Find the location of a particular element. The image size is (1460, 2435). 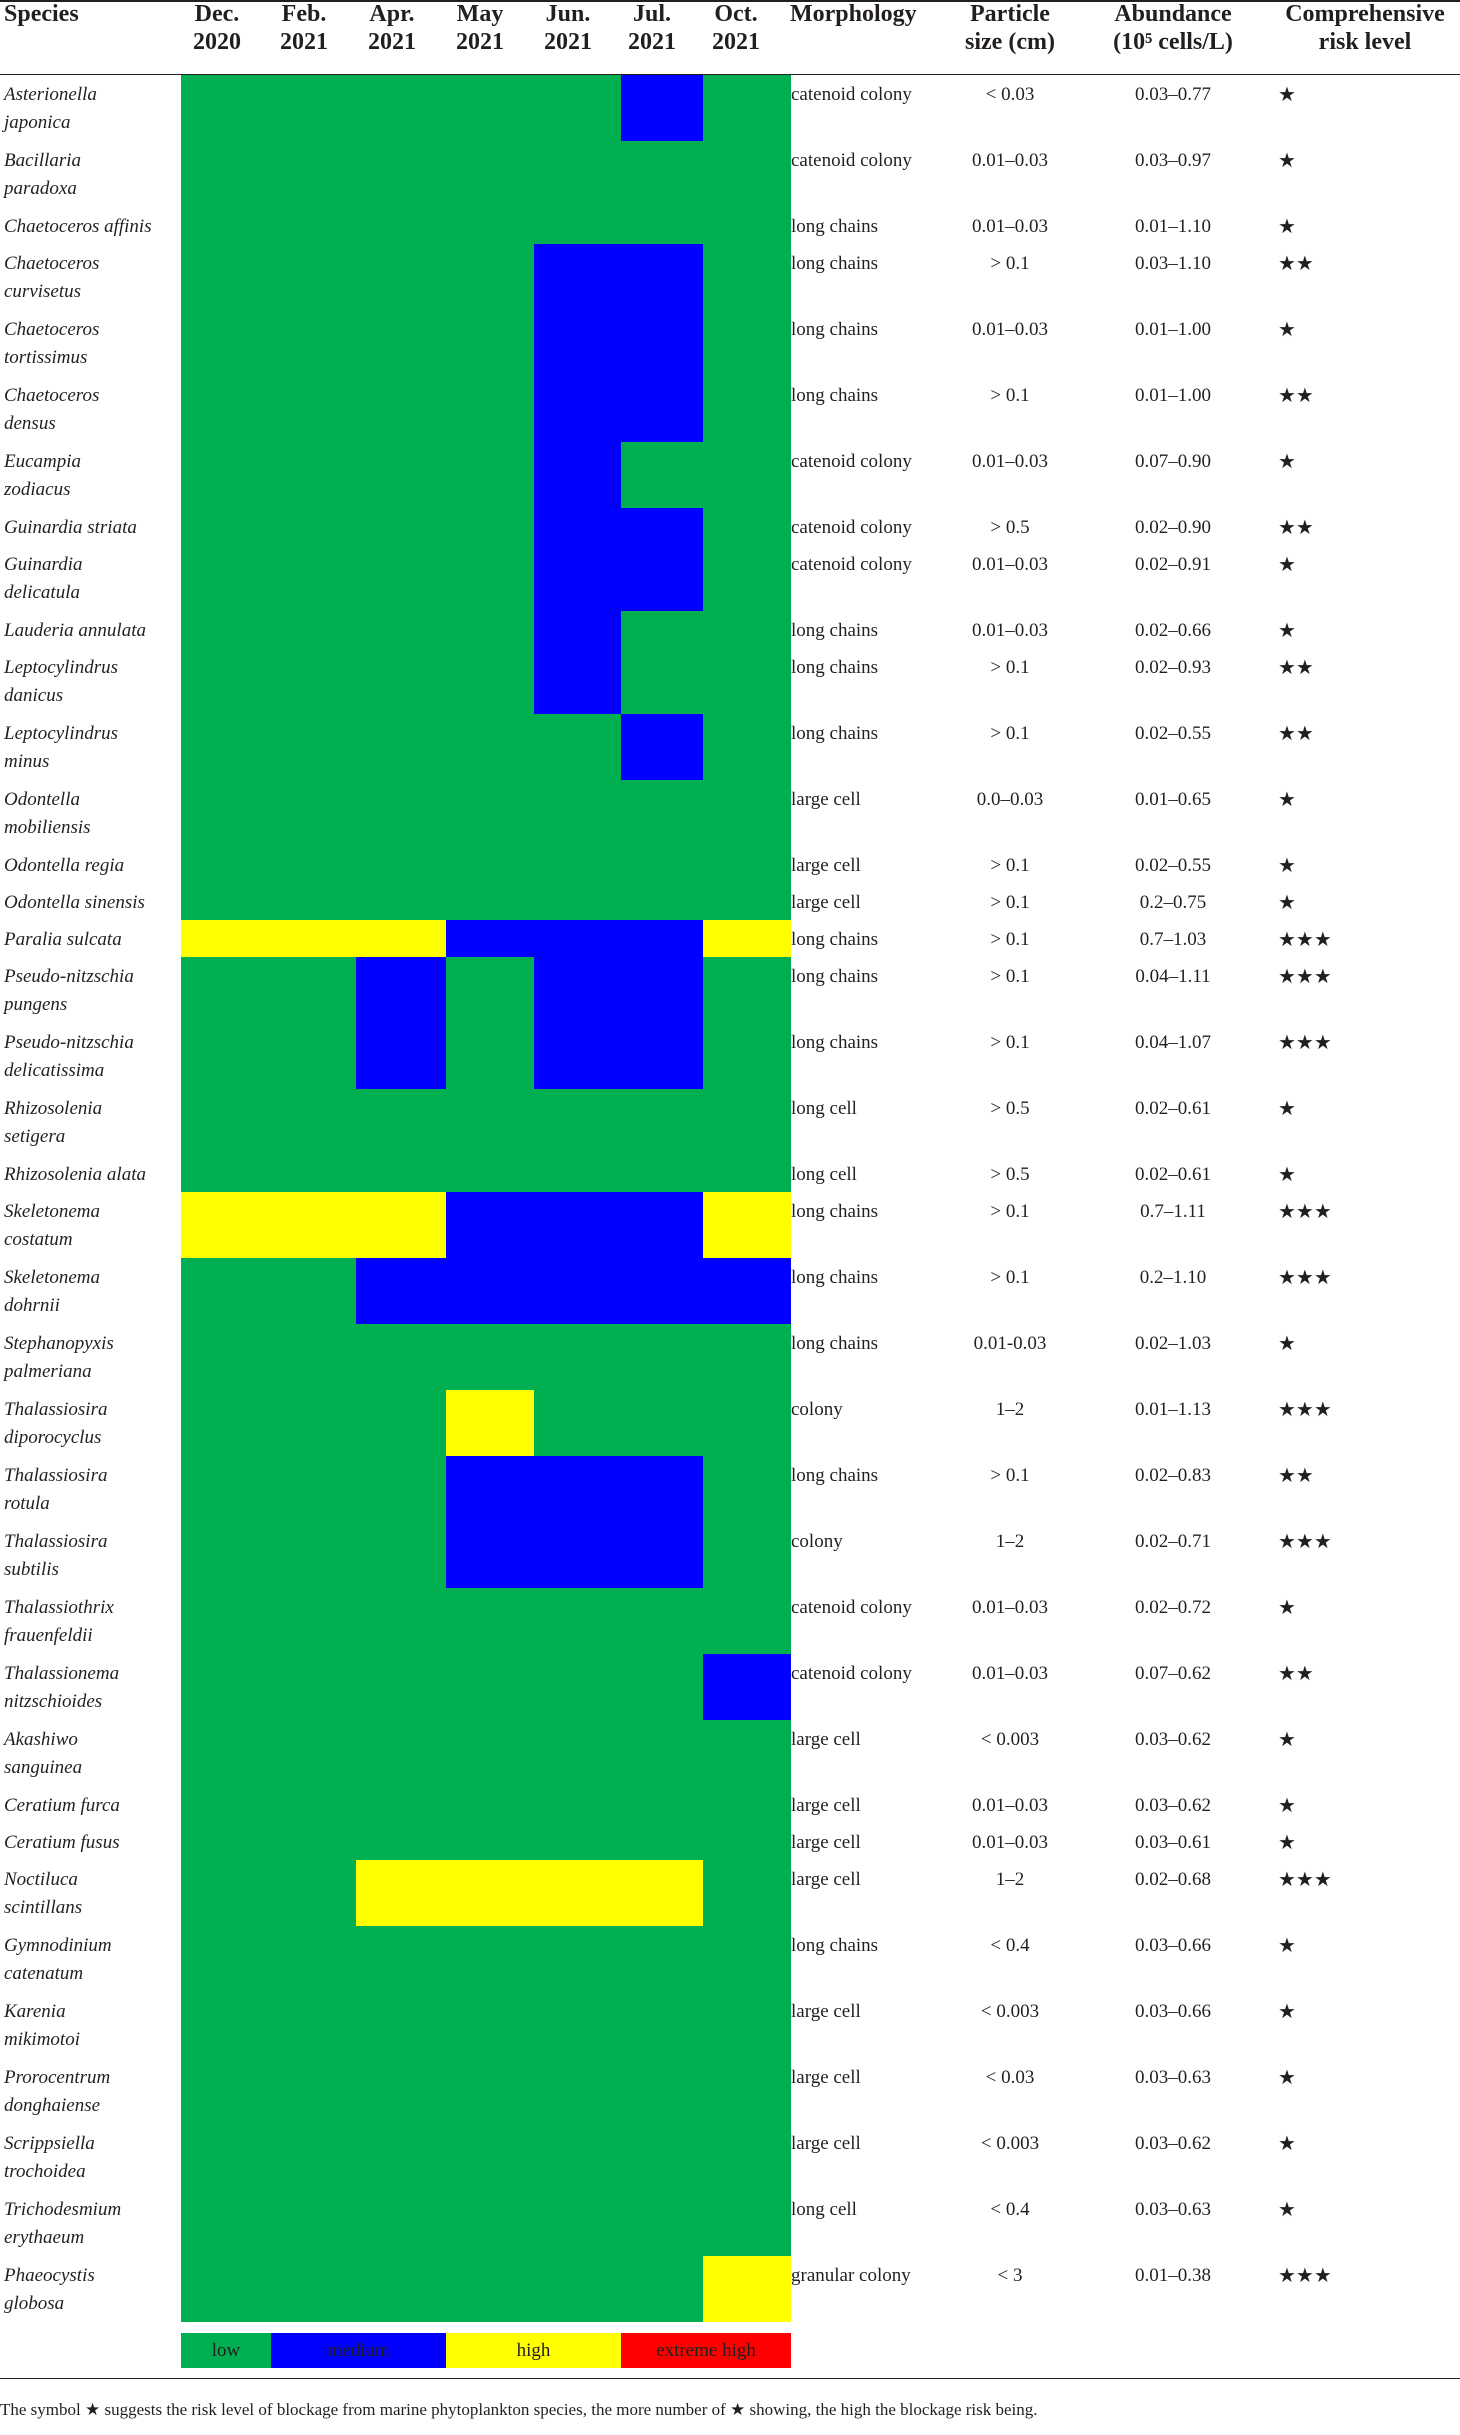

abundance-cell: 0.03–0.77 is located at coordinates (1173, 94).